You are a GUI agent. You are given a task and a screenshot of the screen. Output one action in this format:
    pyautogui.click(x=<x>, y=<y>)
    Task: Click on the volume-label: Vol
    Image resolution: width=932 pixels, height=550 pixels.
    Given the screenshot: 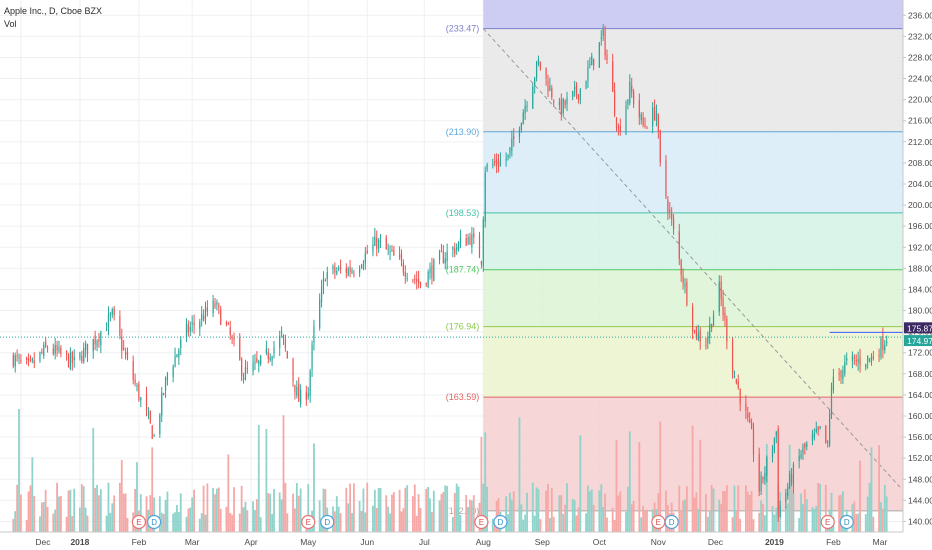 What is the action you would take?
    pyautogui.click(x=10, y=24)
    